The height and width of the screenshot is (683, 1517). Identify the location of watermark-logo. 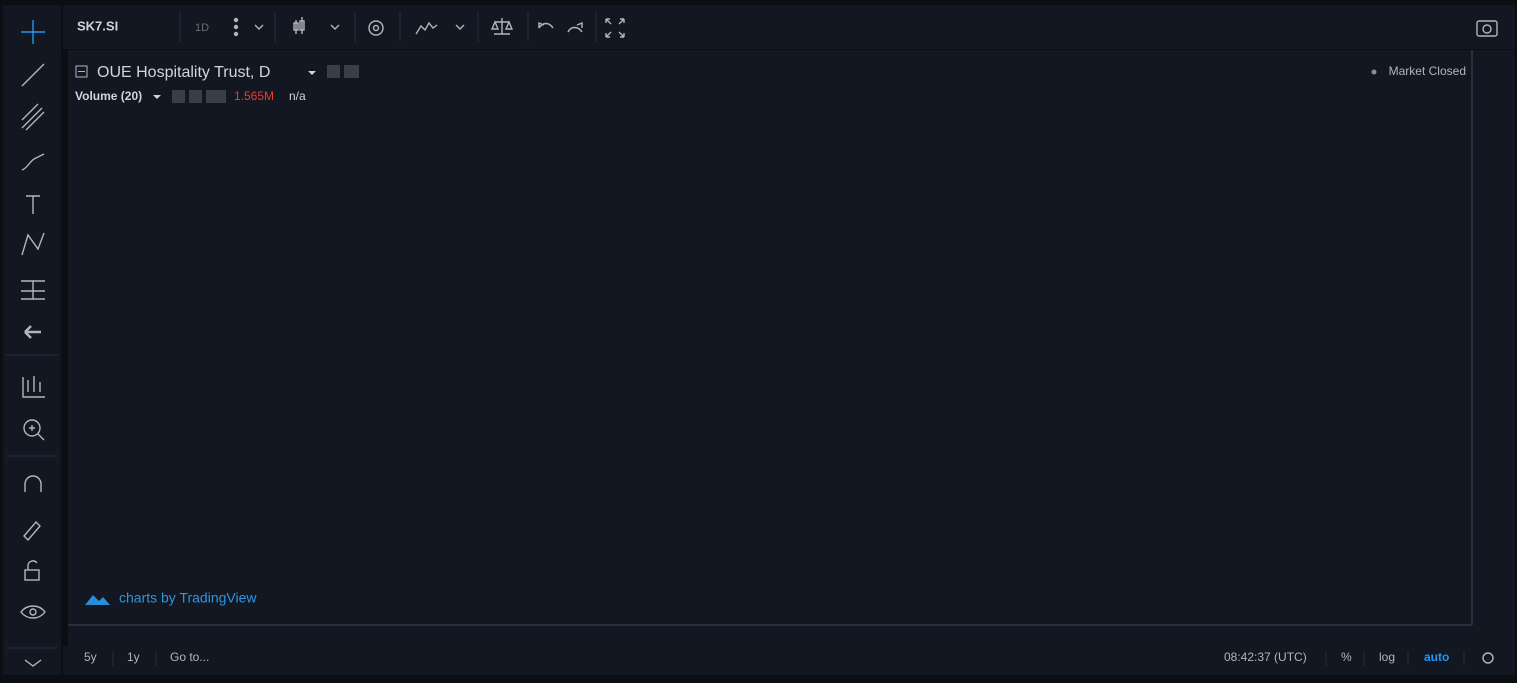
(97, 600).